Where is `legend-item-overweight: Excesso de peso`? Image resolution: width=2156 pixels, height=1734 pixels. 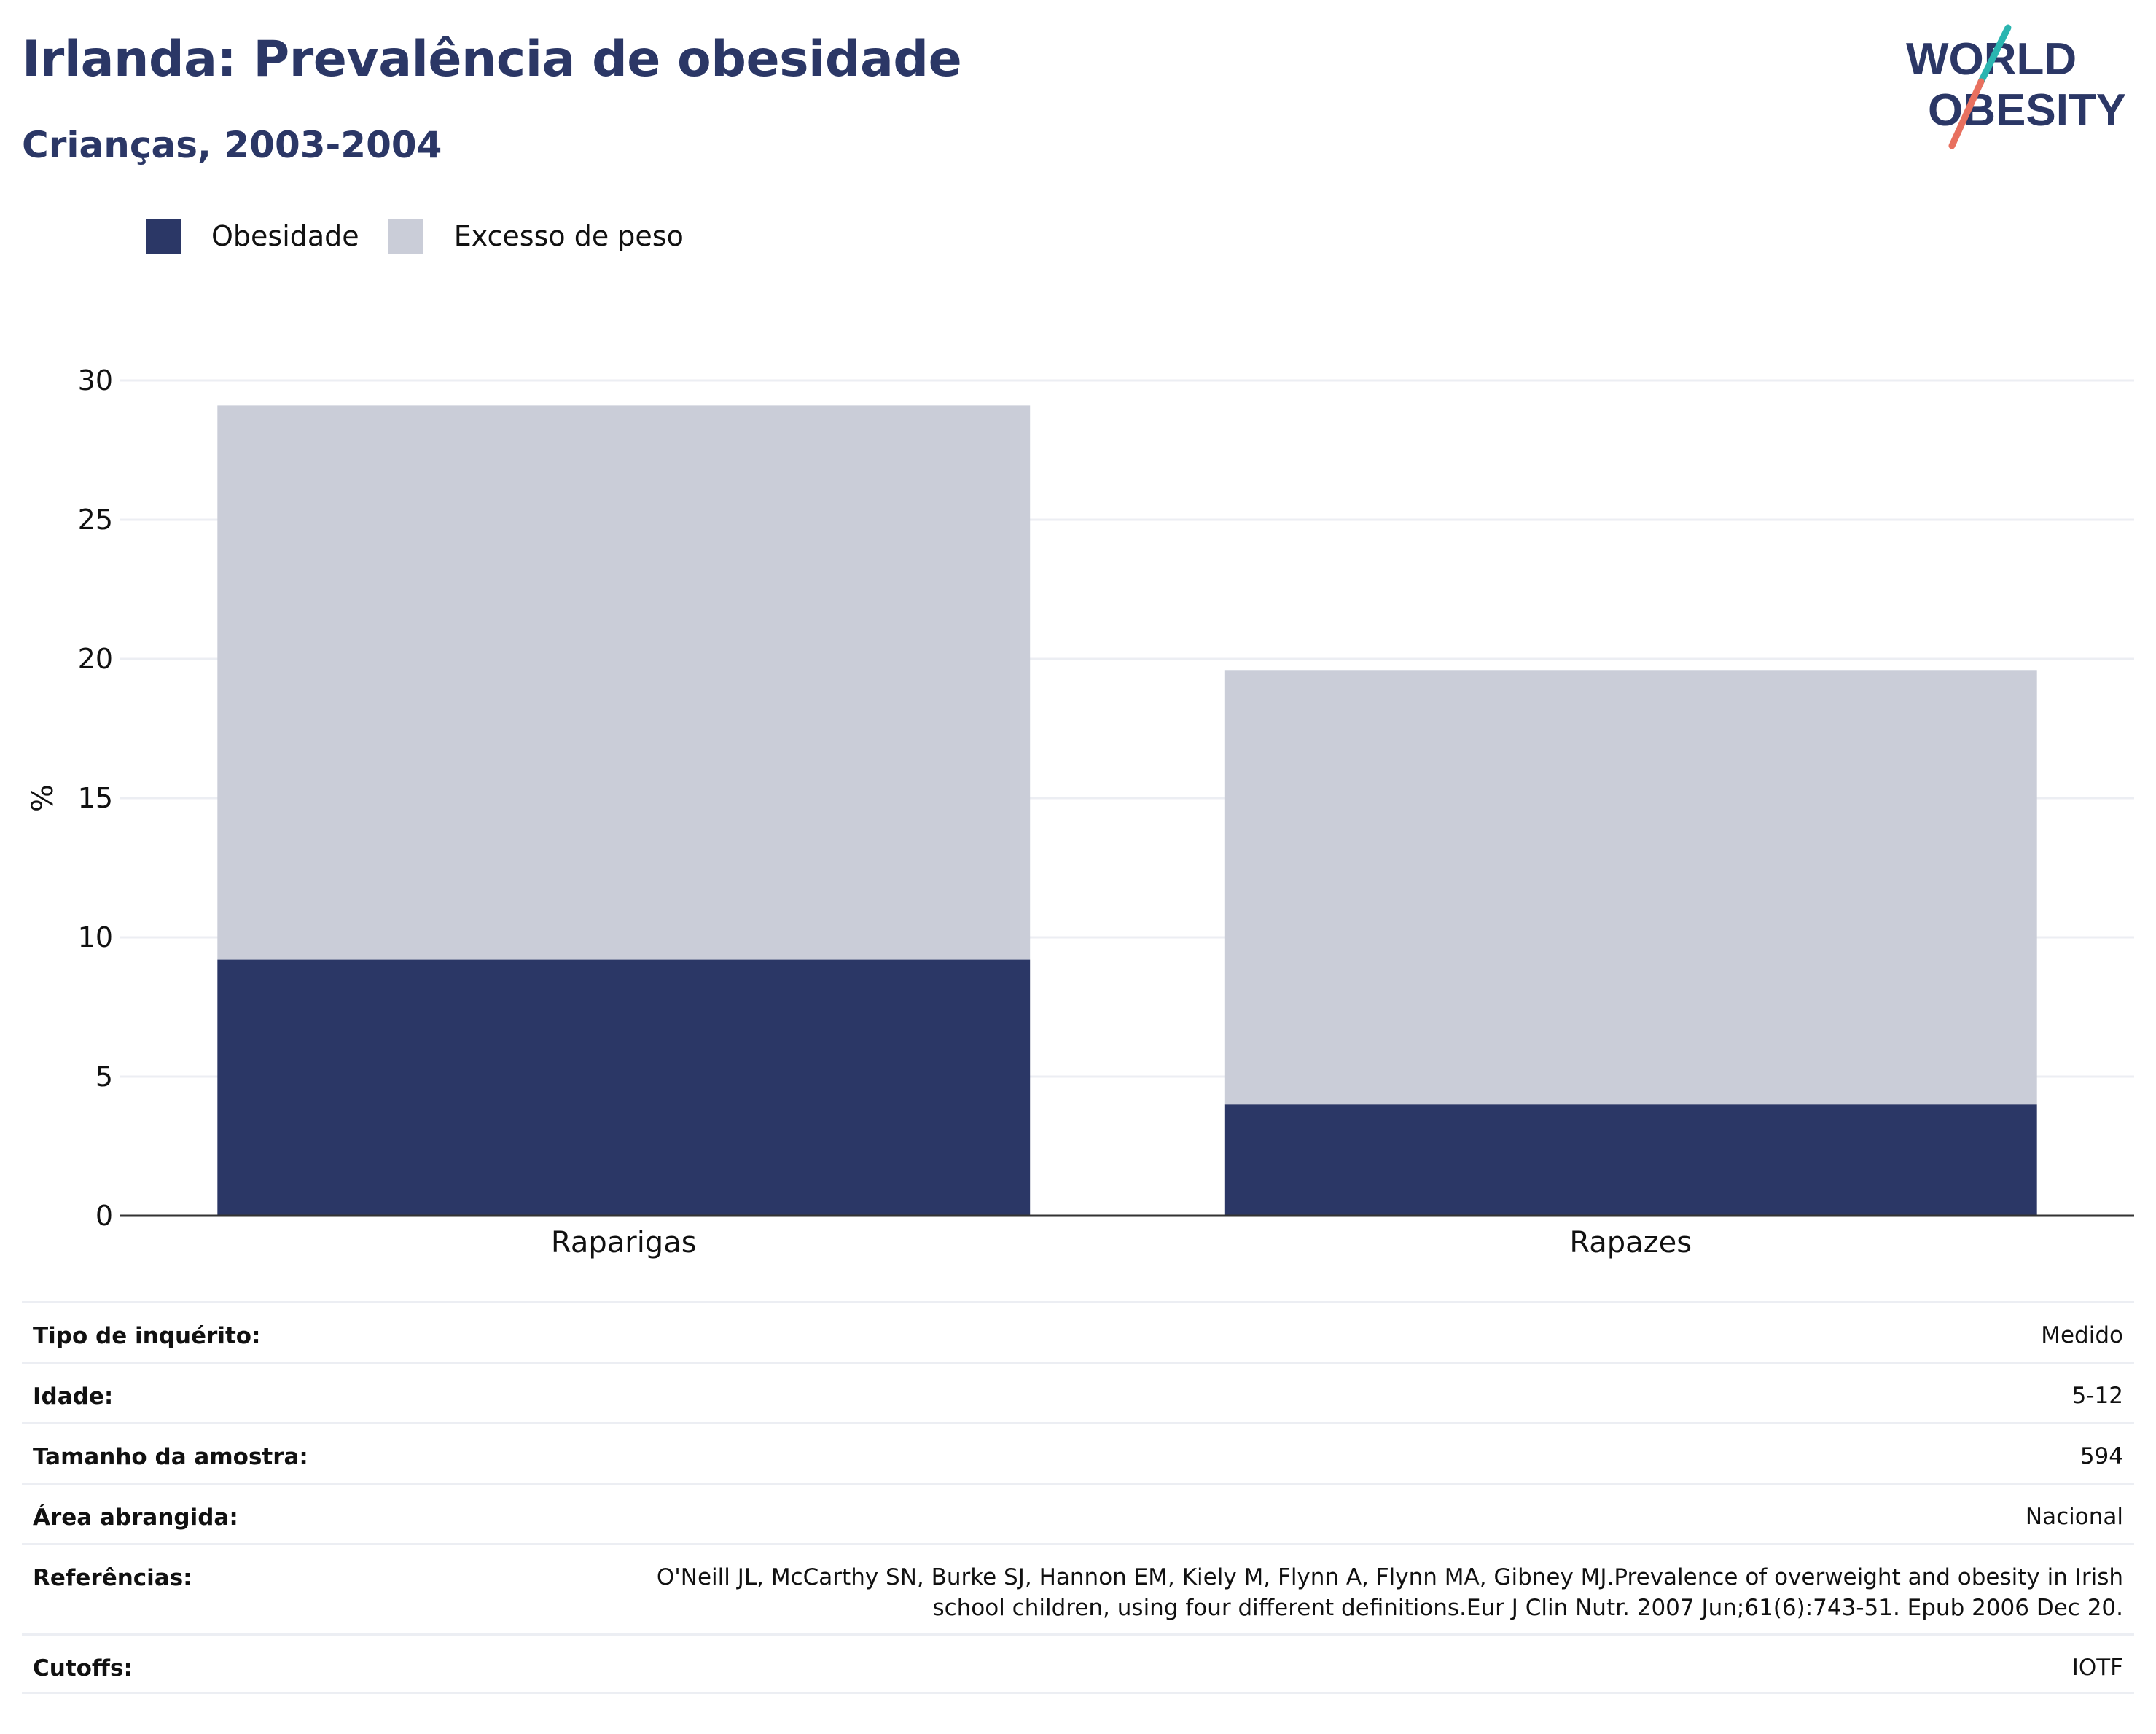 legend-item-overweight: Excesso de peso is located at coordinates (536, 236).